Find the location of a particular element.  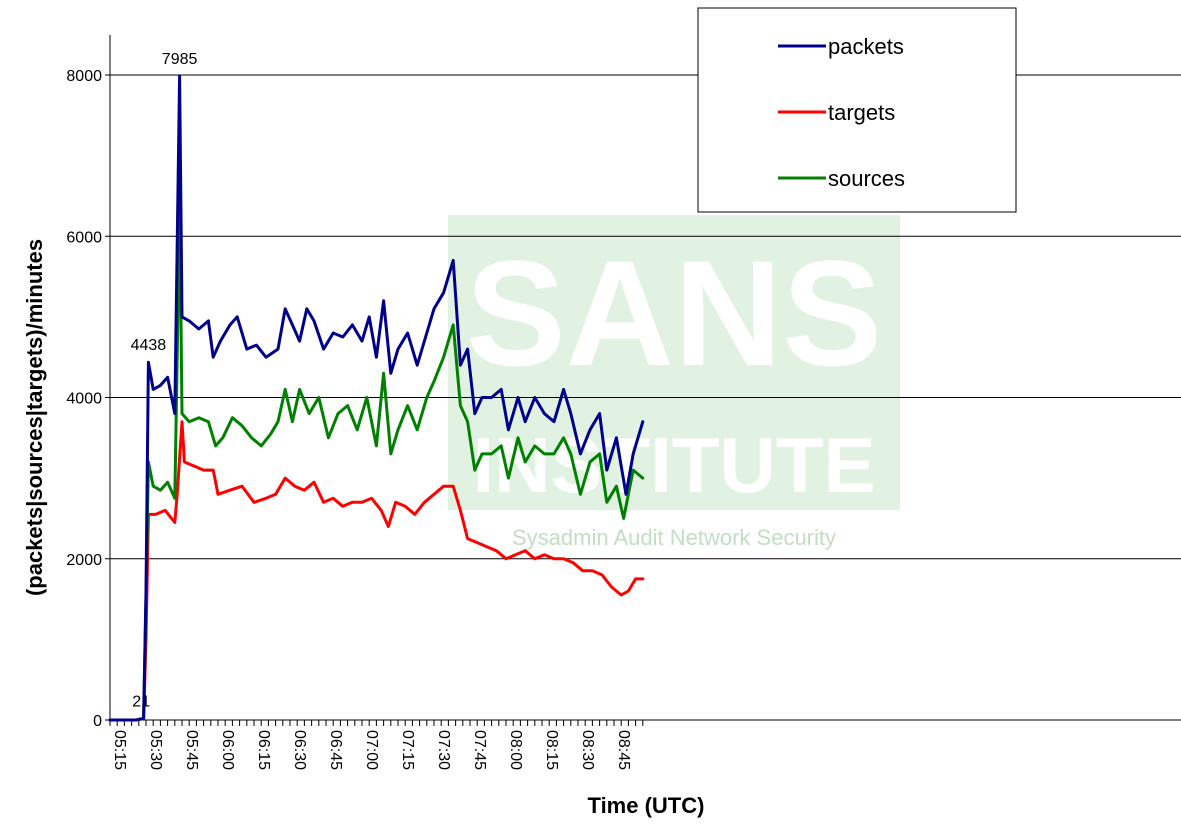

data-label: 7985 is located at coordinates (180, 59).